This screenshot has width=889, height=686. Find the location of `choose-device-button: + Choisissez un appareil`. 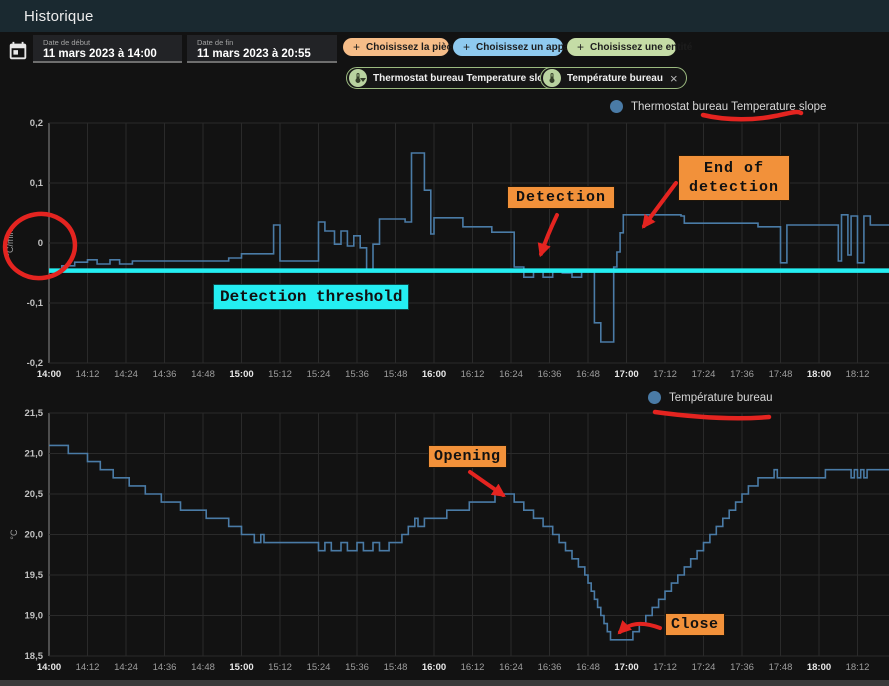

choose-device-button: + Choisissez un appareil is located at coordinates (518, 47).